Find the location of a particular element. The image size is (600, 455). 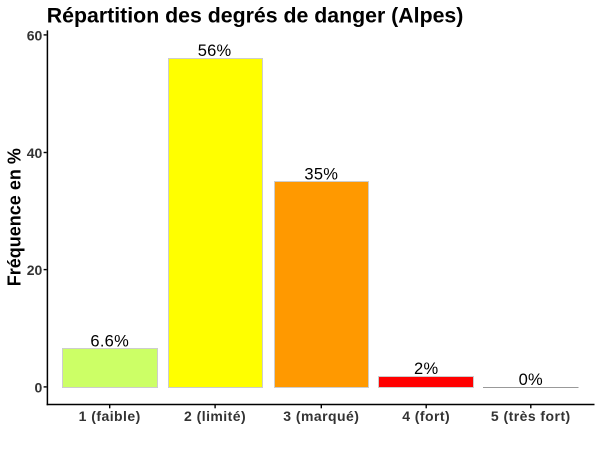

svg-text: 35% is located at coordinates (321, 174).